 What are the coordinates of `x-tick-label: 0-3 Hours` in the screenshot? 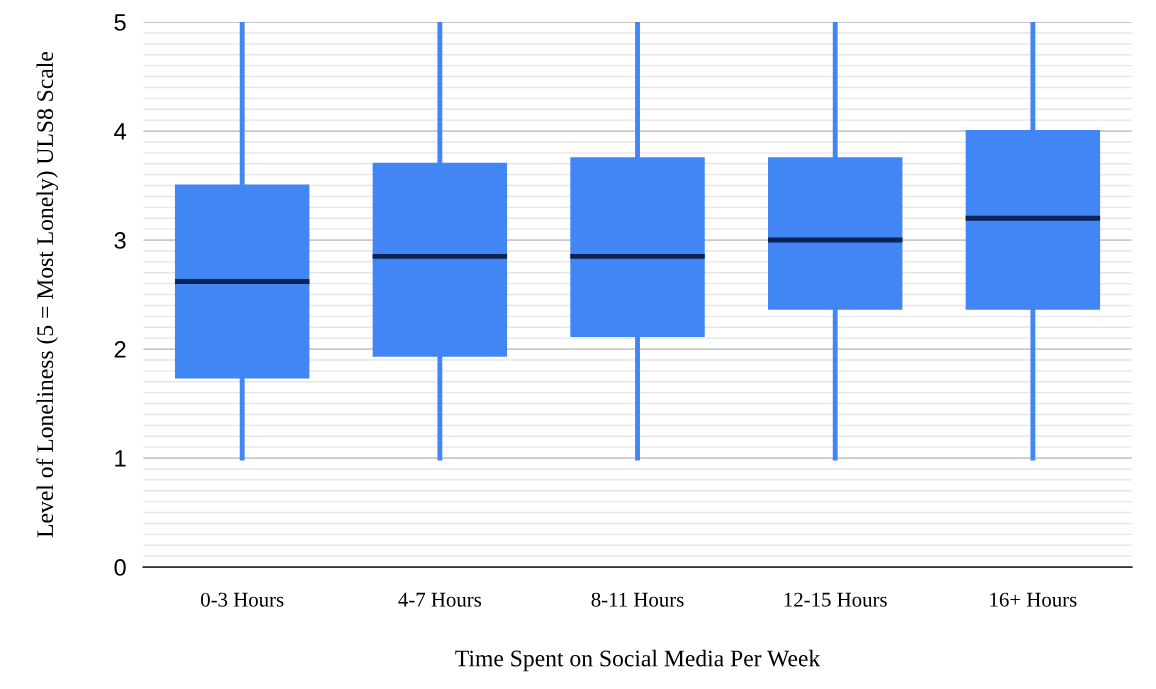 It's located at (242, 599).